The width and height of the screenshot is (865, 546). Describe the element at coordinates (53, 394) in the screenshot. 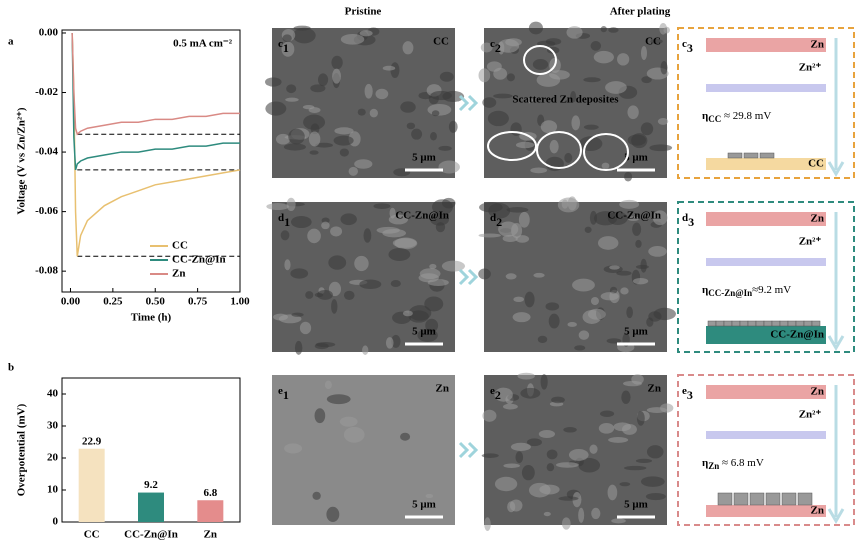

I see `y-tick-label: 40` at that location.